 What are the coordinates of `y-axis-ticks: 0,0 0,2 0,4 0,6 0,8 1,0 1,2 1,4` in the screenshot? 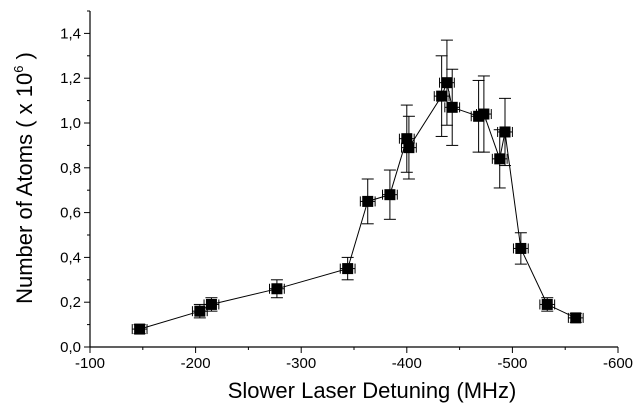 It's located at (75, 183).